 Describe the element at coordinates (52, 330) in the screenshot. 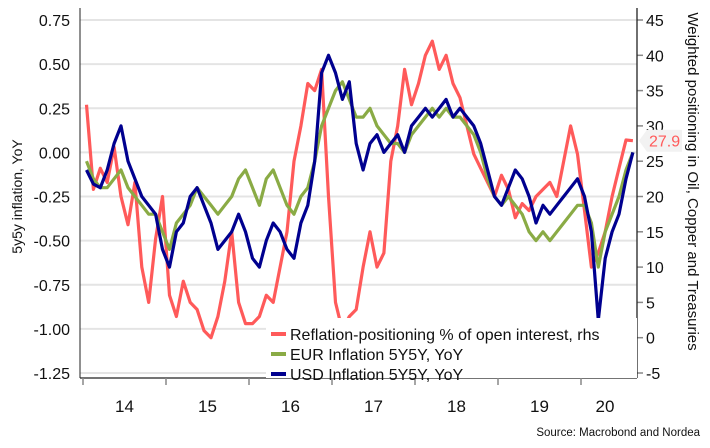

I see `y-tick-label: -1.00` at that location.